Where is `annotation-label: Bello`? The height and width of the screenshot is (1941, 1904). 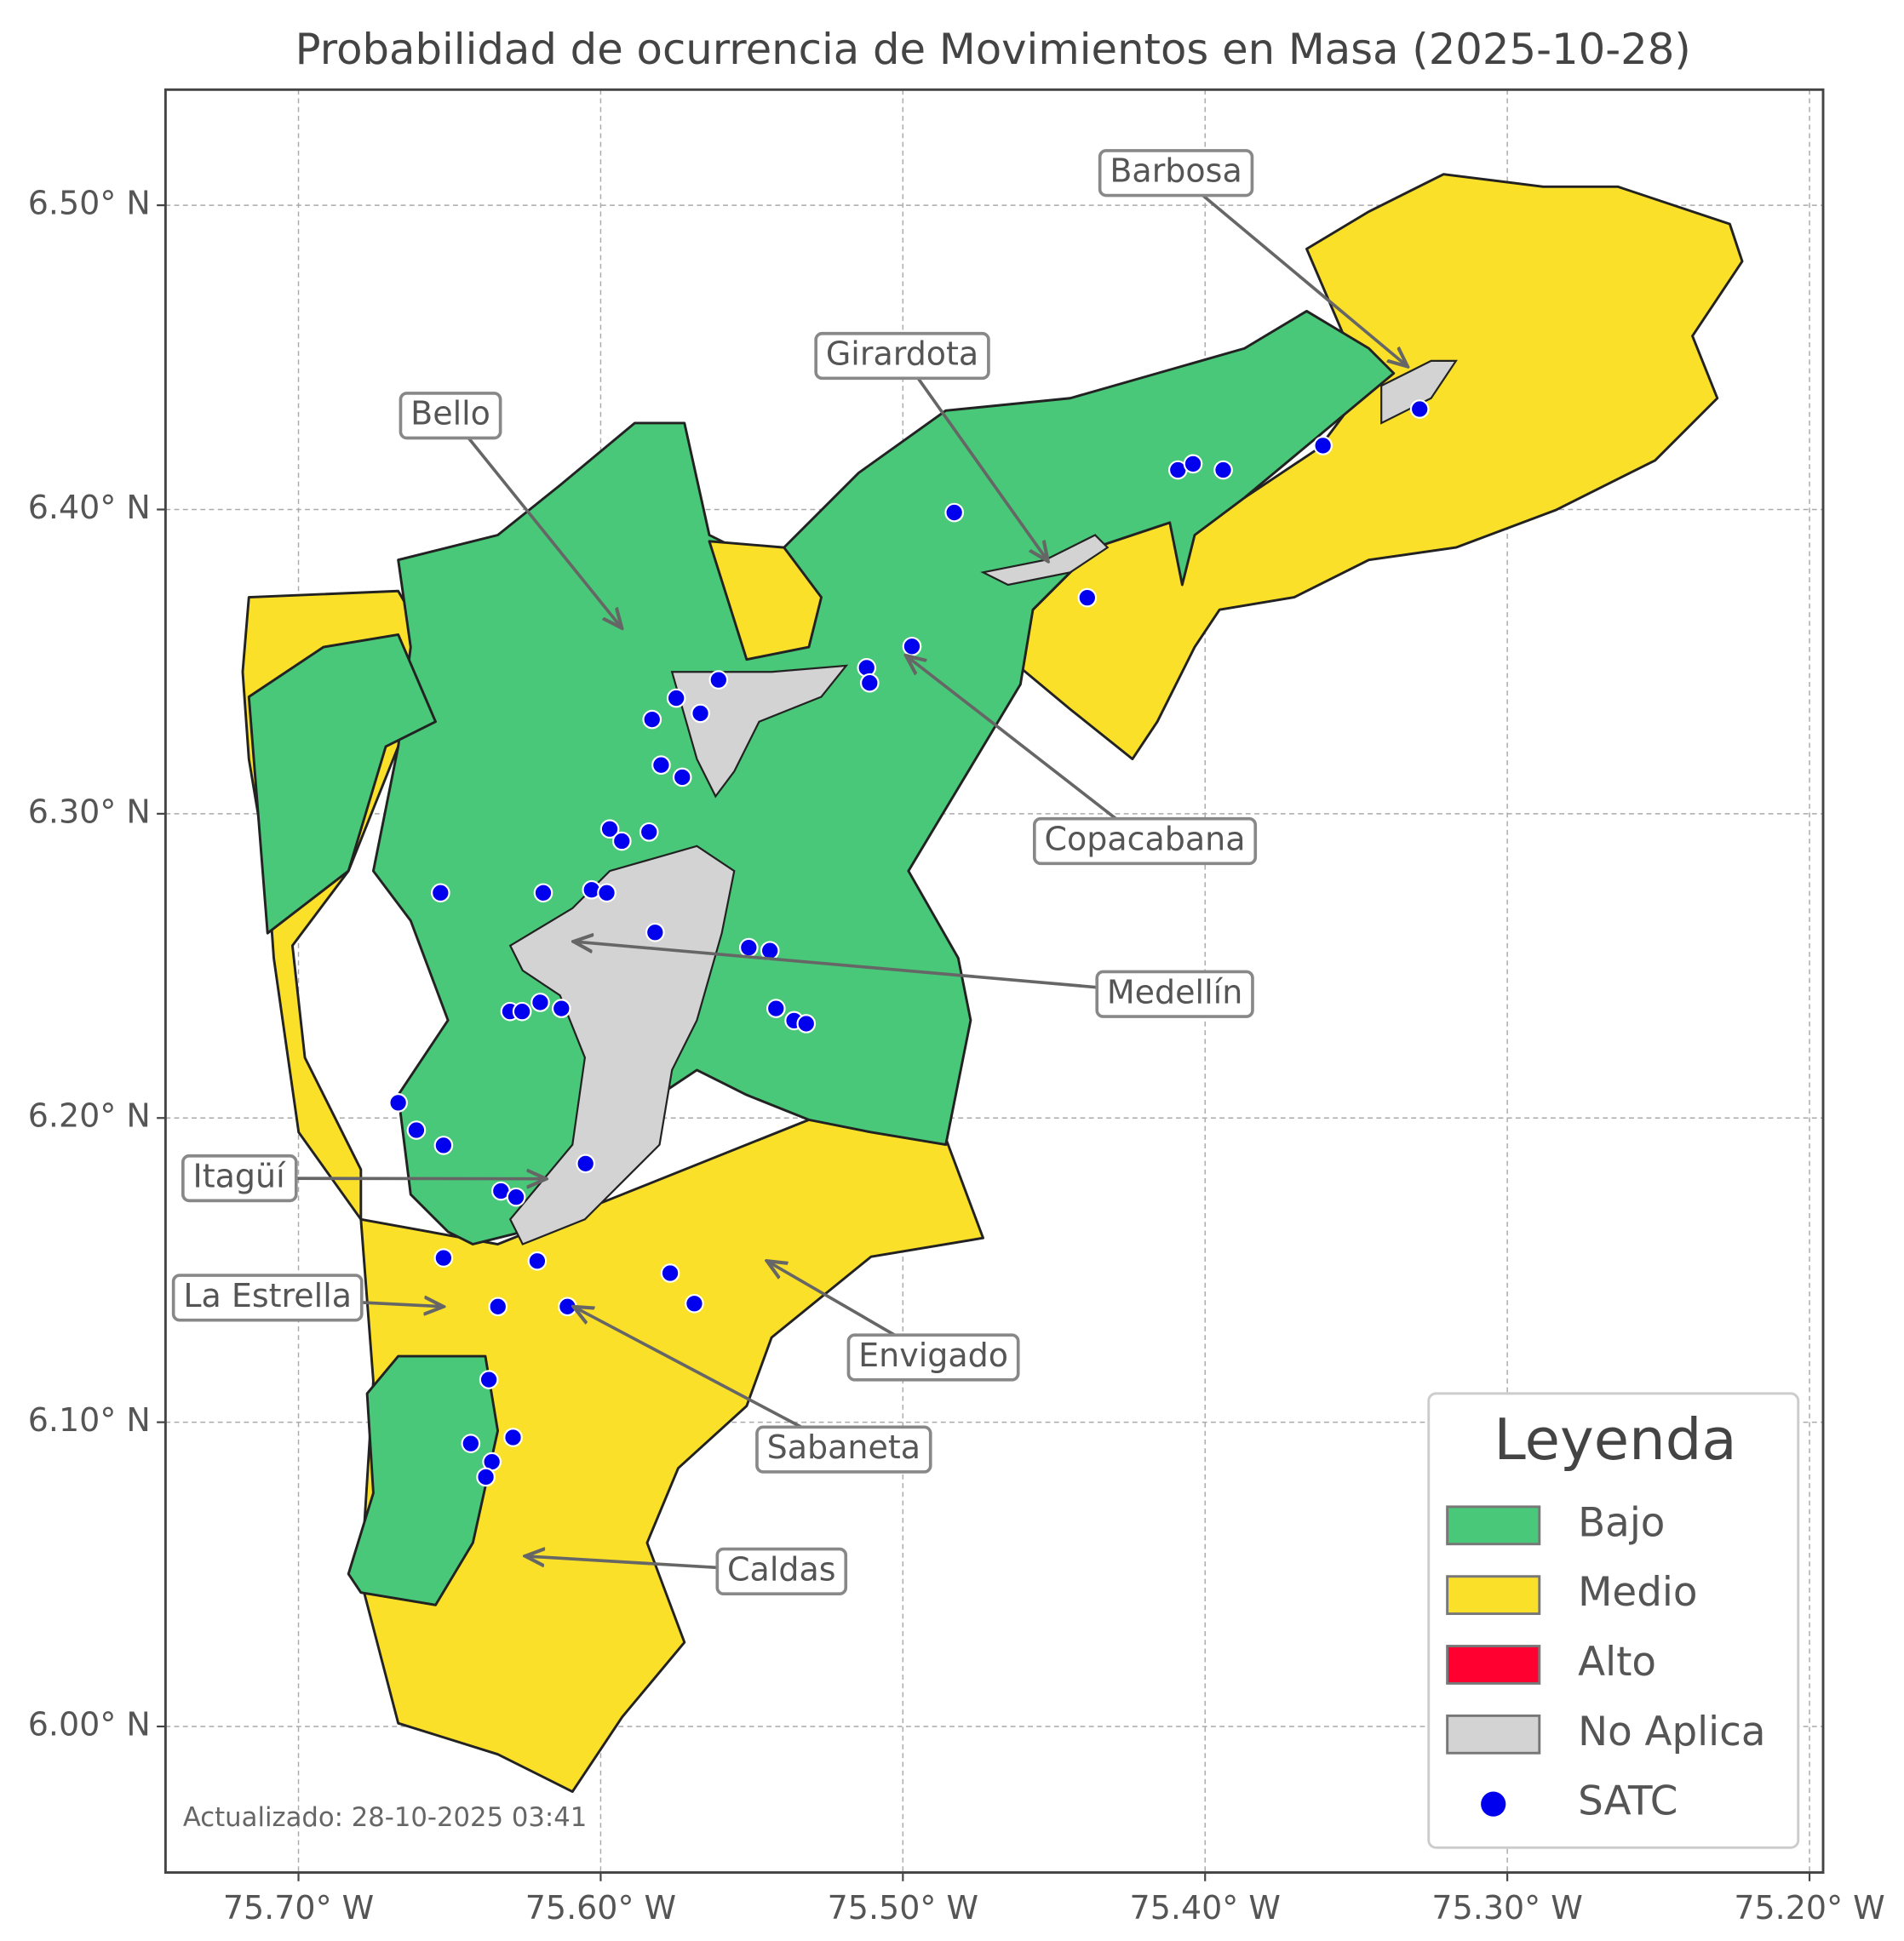 annotation-label: Bello is located at coordinates (450, 413).